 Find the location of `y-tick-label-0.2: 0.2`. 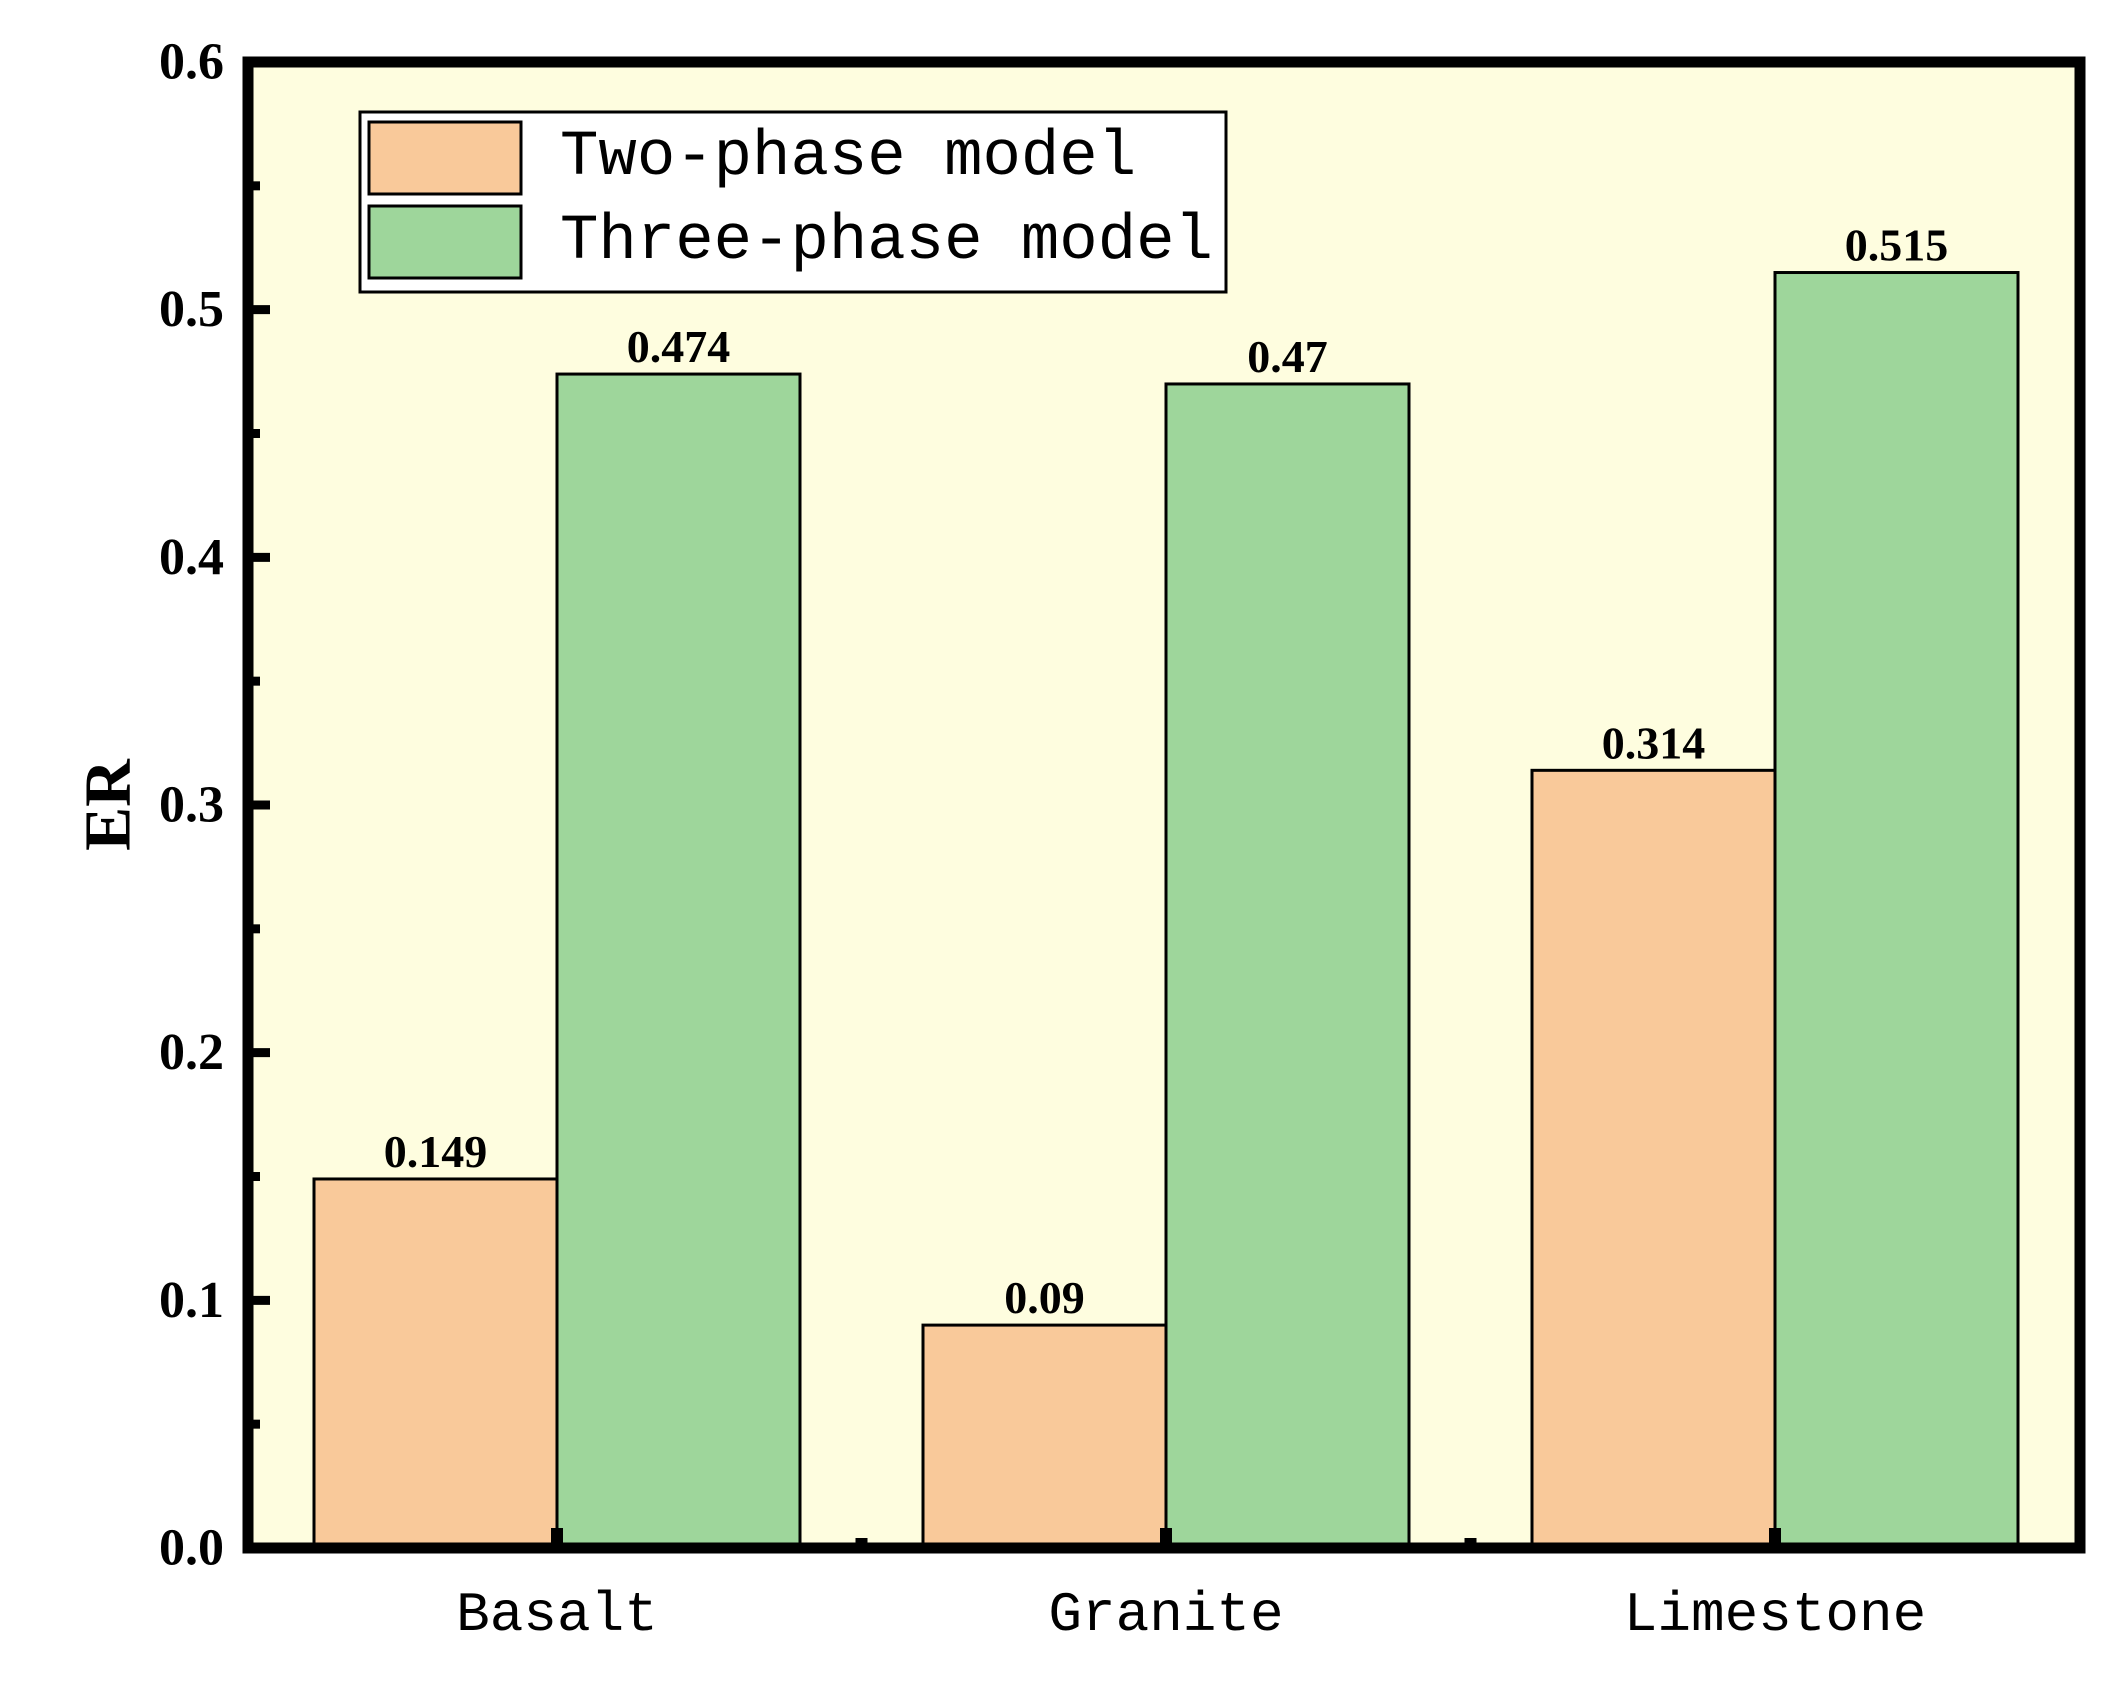

y-tick-label-0.2: 0.2 is located at coordinates (191, 1052).